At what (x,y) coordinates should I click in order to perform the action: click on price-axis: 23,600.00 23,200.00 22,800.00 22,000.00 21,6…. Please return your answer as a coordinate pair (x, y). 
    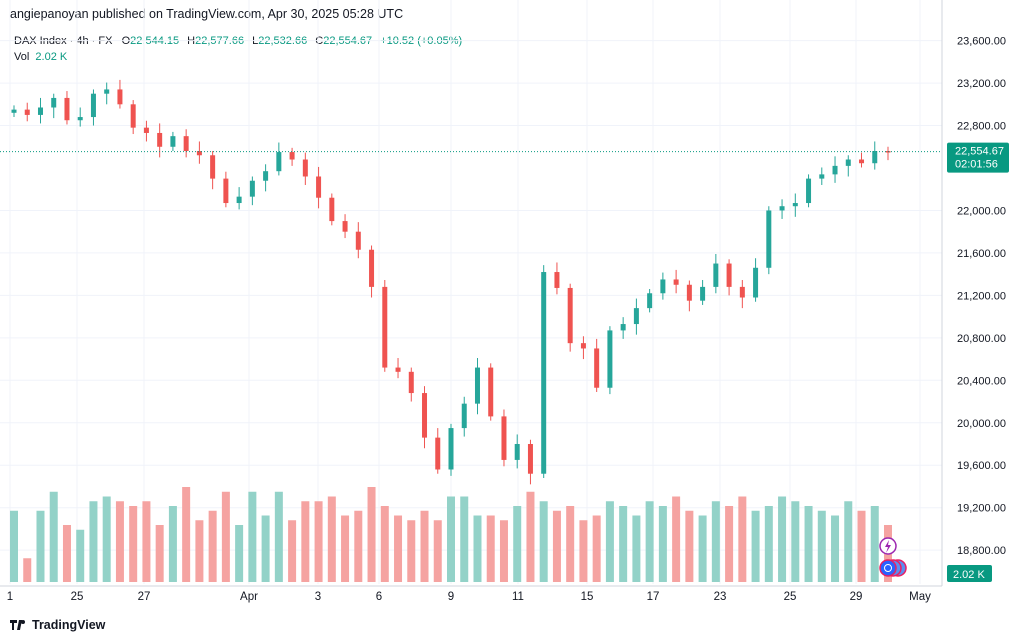
    Looking at the image, I should click on (978, 309).